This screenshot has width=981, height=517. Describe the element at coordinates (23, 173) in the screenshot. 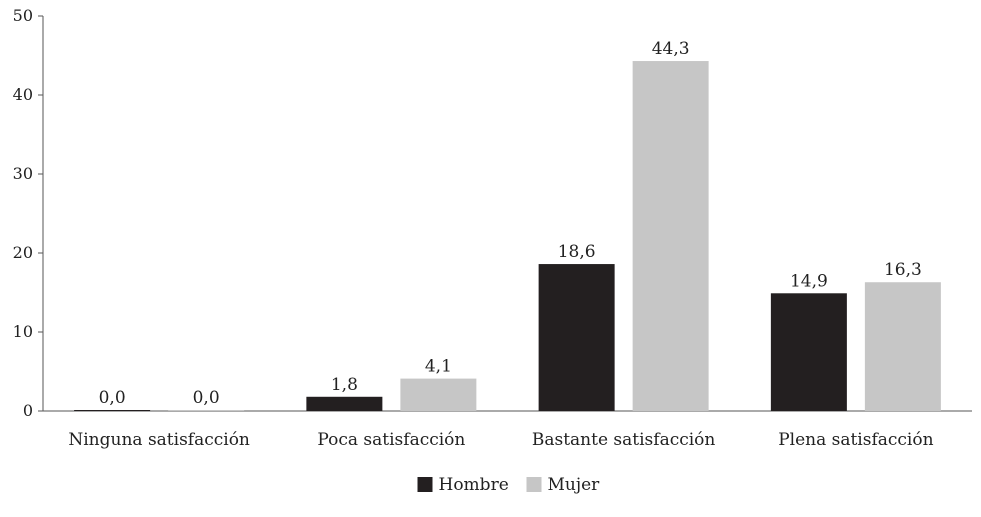

I see `y-tick-label: 30` at that location.